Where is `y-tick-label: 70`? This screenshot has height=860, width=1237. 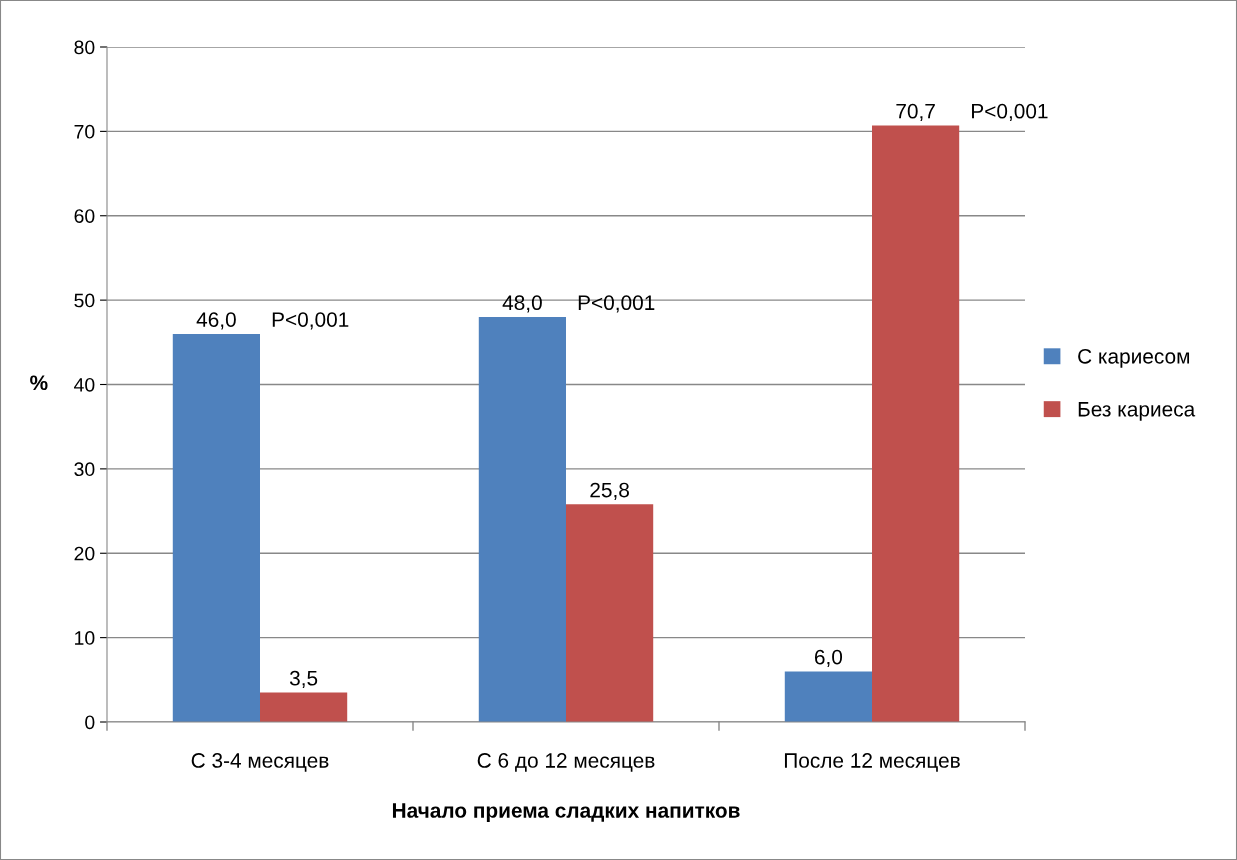 y-tick-label: 70 is located at coordinates (84, 131).